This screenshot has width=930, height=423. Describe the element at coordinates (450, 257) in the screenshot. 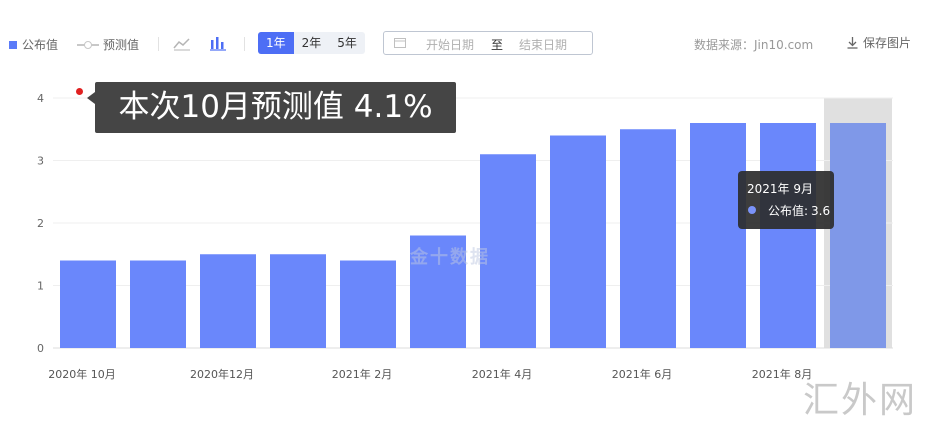

I see `watermark: 金十数据` at that location.